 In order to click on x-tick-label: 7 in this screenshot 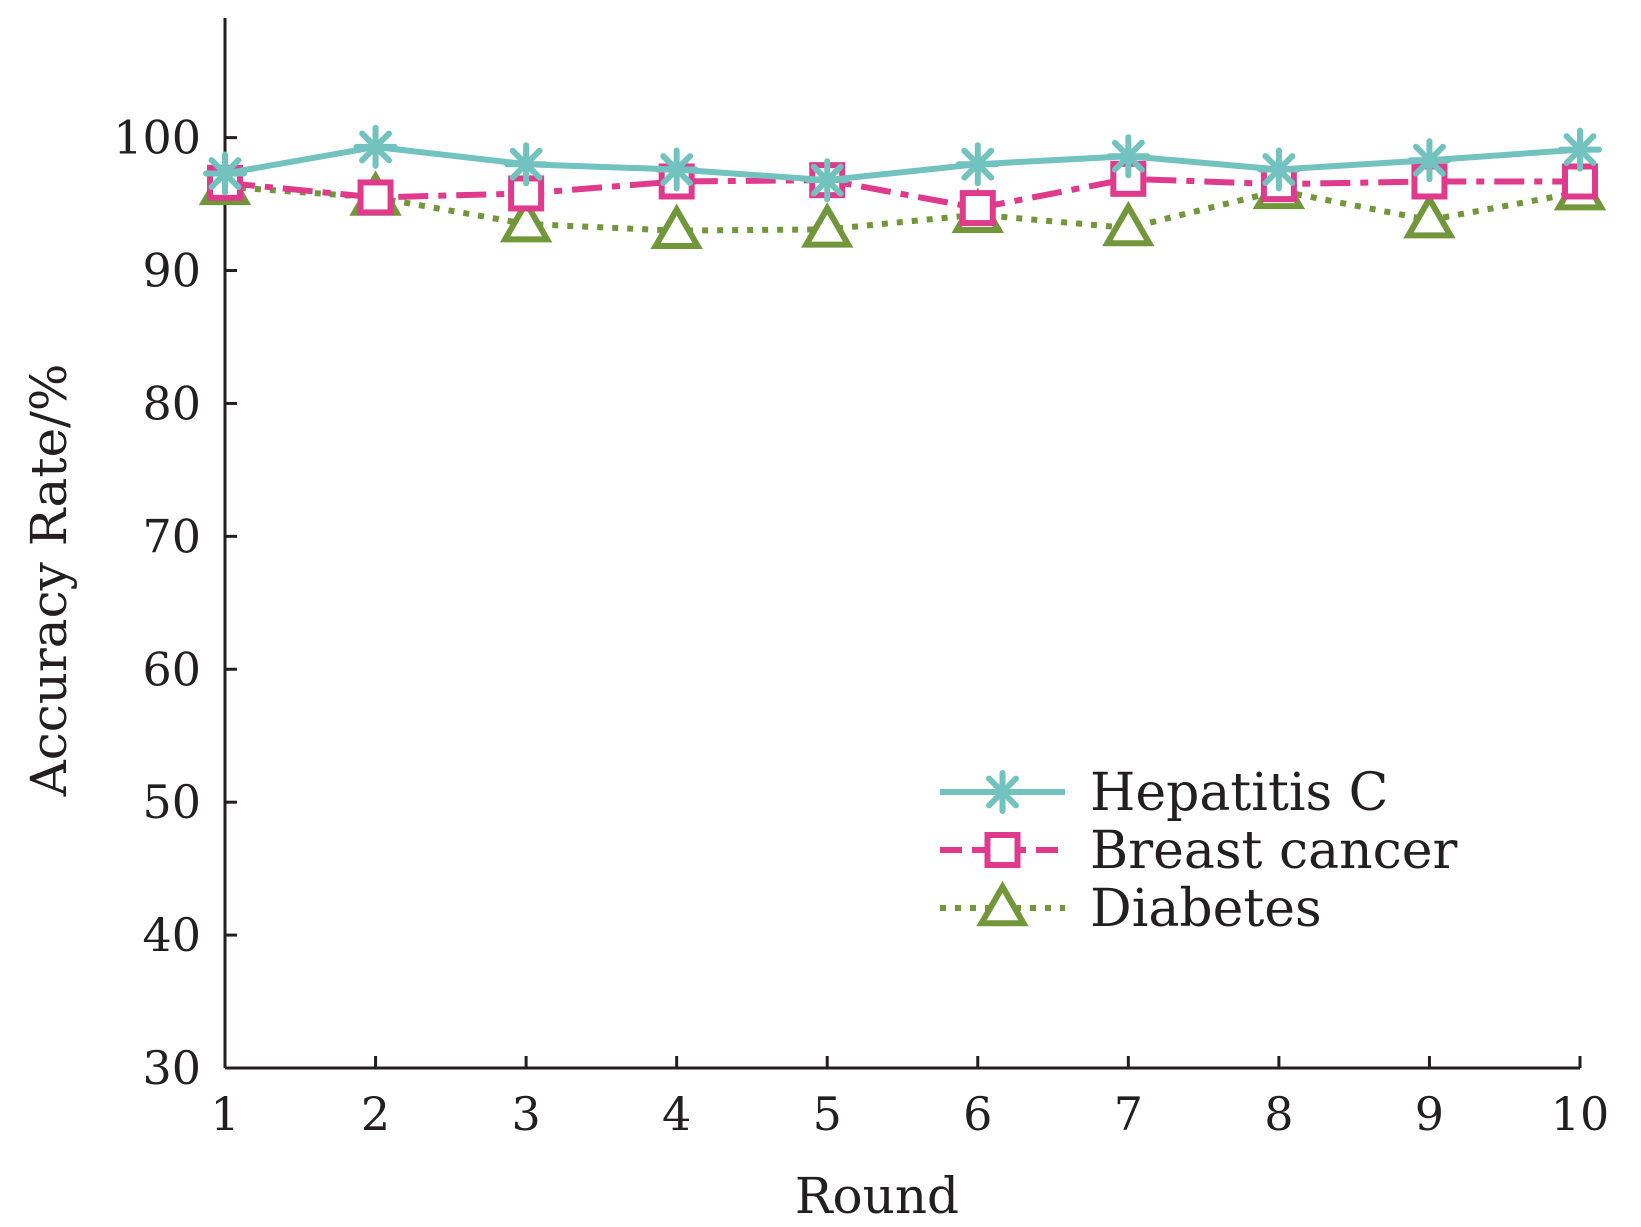, I will do `click(1128, 1114)`.